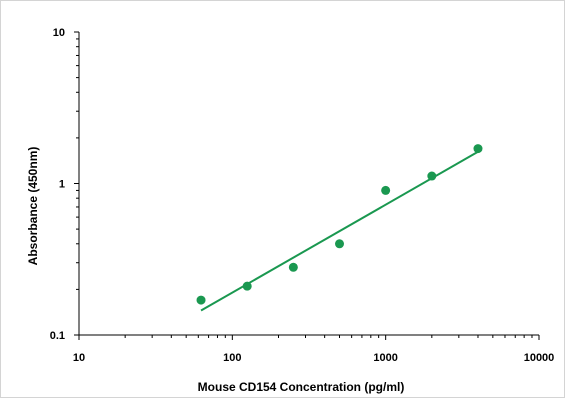  Describe the element at coordinates (62, 185) in the screenshot. I see `y-tick-label: 1` at that location.